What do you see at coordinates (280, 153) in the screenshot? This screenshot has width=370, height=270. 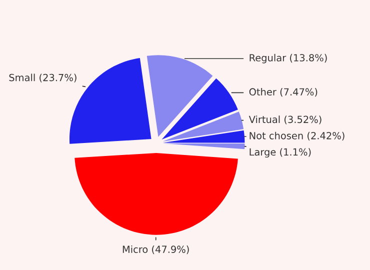 I see `slice-label: Large (1.1%)` at bounding box center [280, 153].